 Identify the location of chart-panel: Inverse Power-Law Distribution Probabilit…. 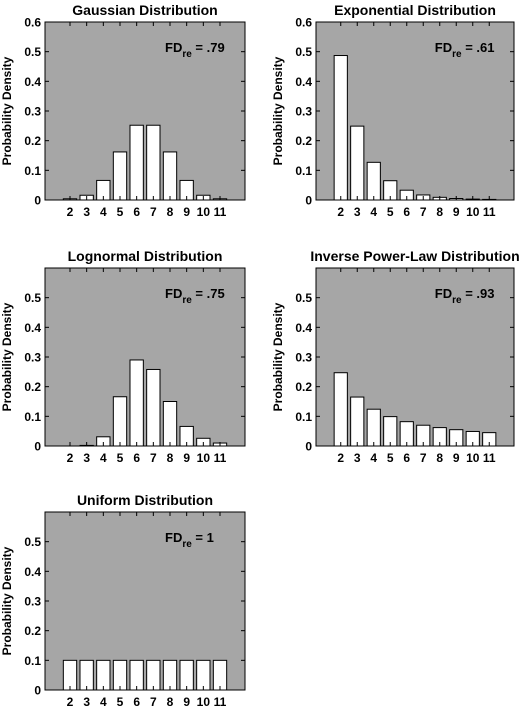
(395, 356).